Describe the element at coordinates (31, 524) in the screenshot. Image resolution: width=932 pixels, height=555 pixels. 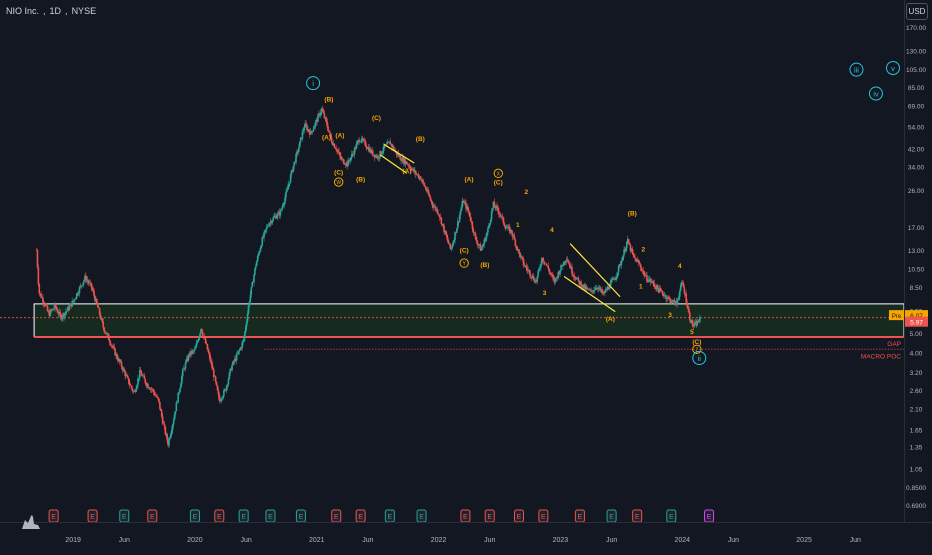
I see `tradingview-logo-icon` at that location.